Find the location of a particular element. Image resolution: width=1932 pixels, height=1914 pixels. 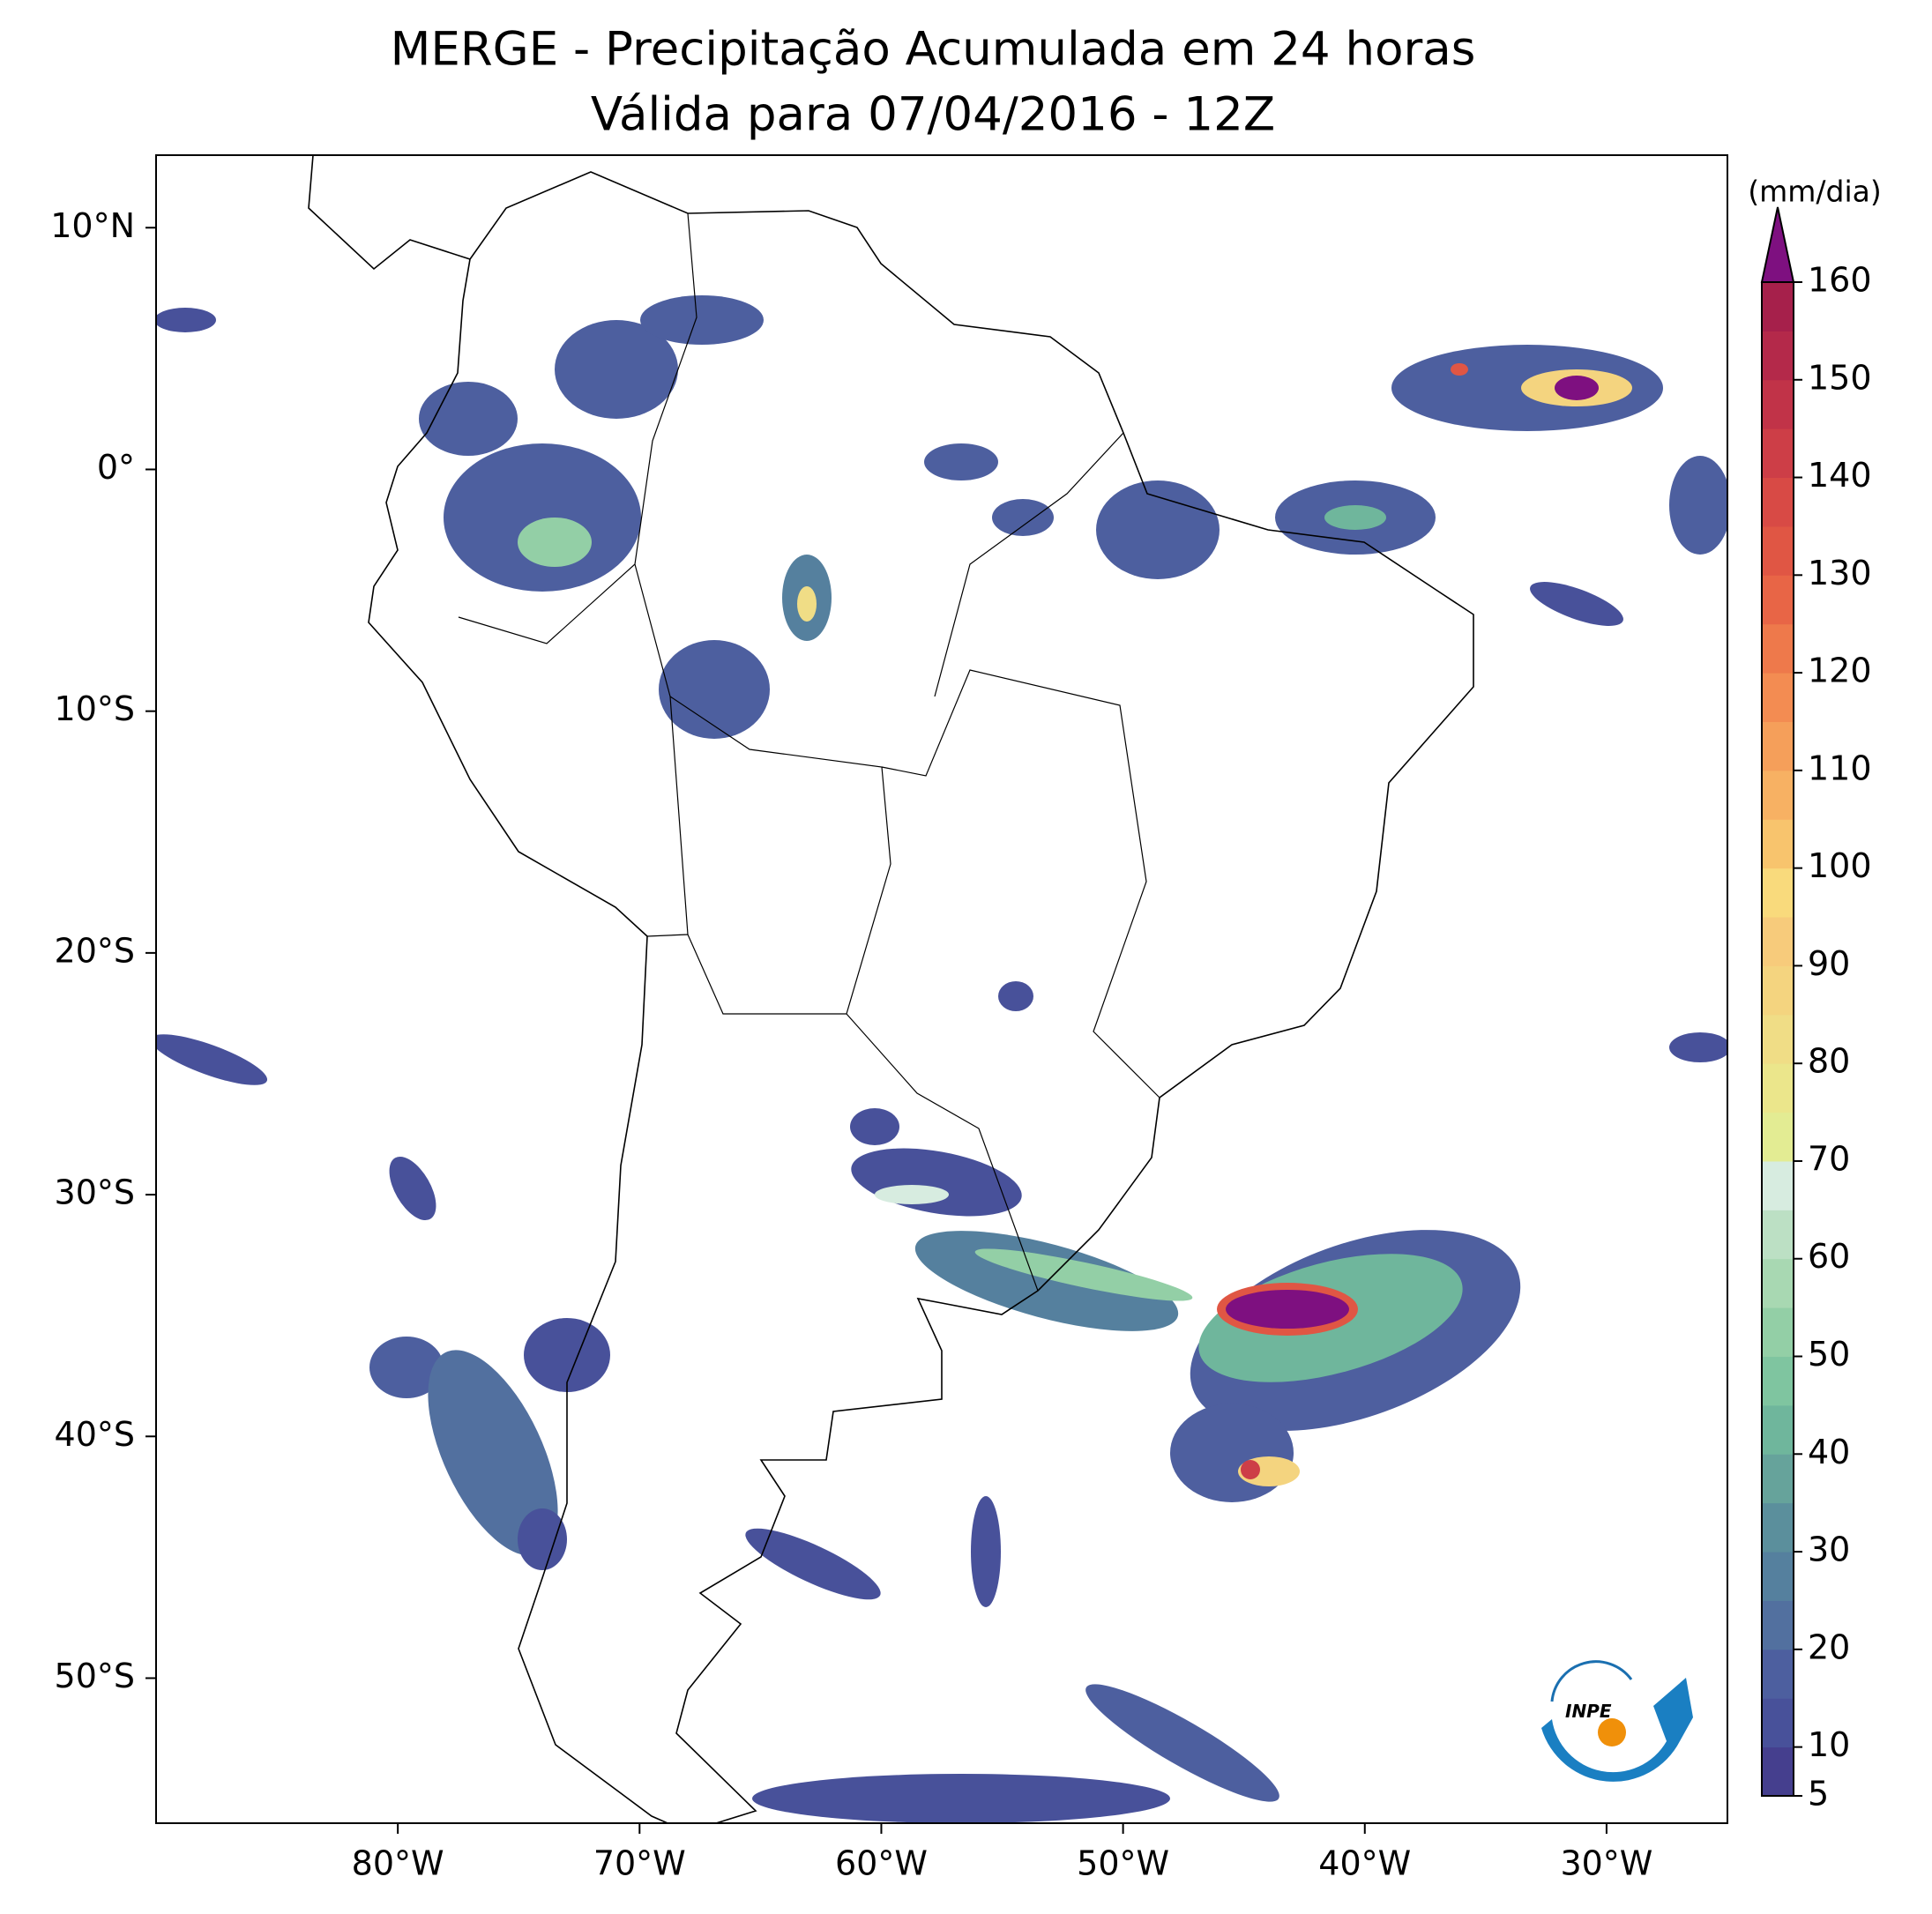

colorbar-tick-label: 30 is located at coordinates (1829, 1549).